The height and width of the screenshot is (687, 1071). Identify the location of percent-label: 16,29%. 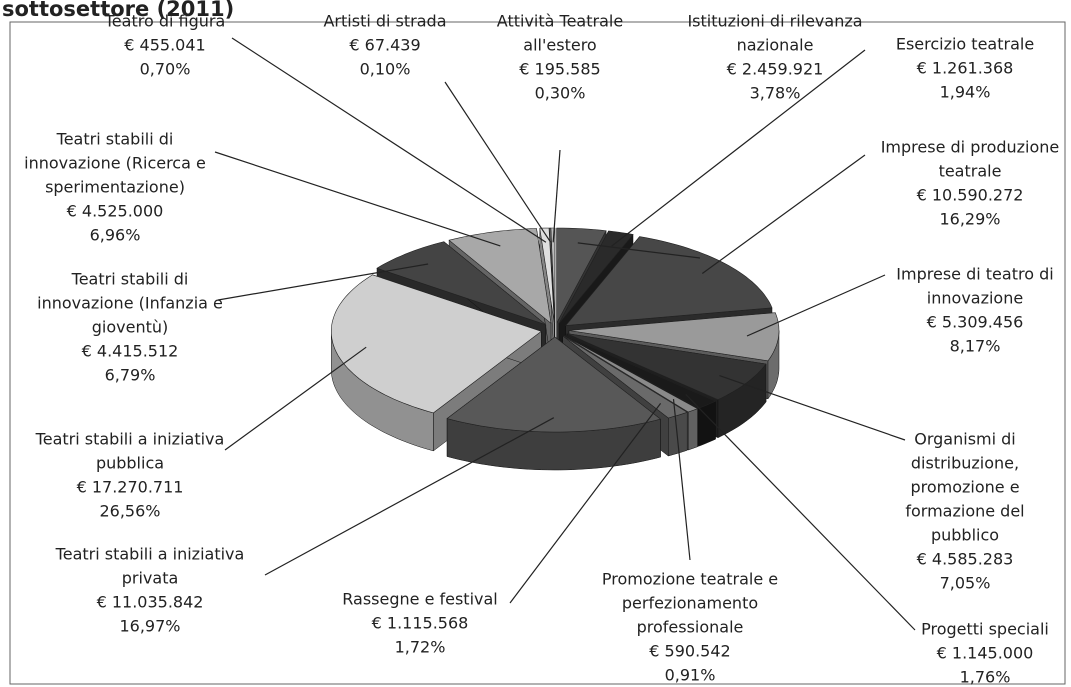
(969, 219).